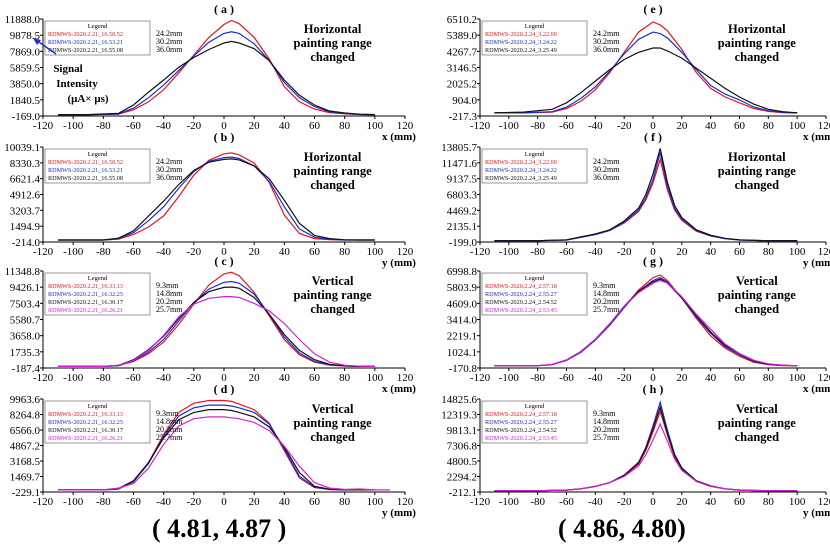 The width and height of the screenshot is (830, 558). Describe the element at coordinates (23, 20) in the screenshot. I see `y-tick-label: 11888.0` at that location.